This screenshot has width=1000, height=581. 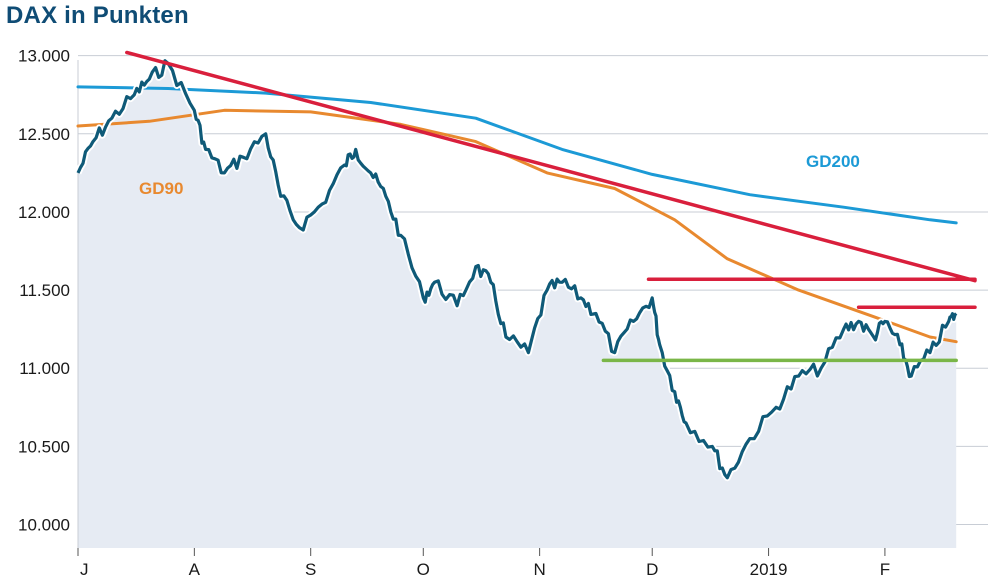 I want to click on y-tick-label: 10.500, so click(x=44, y=446).